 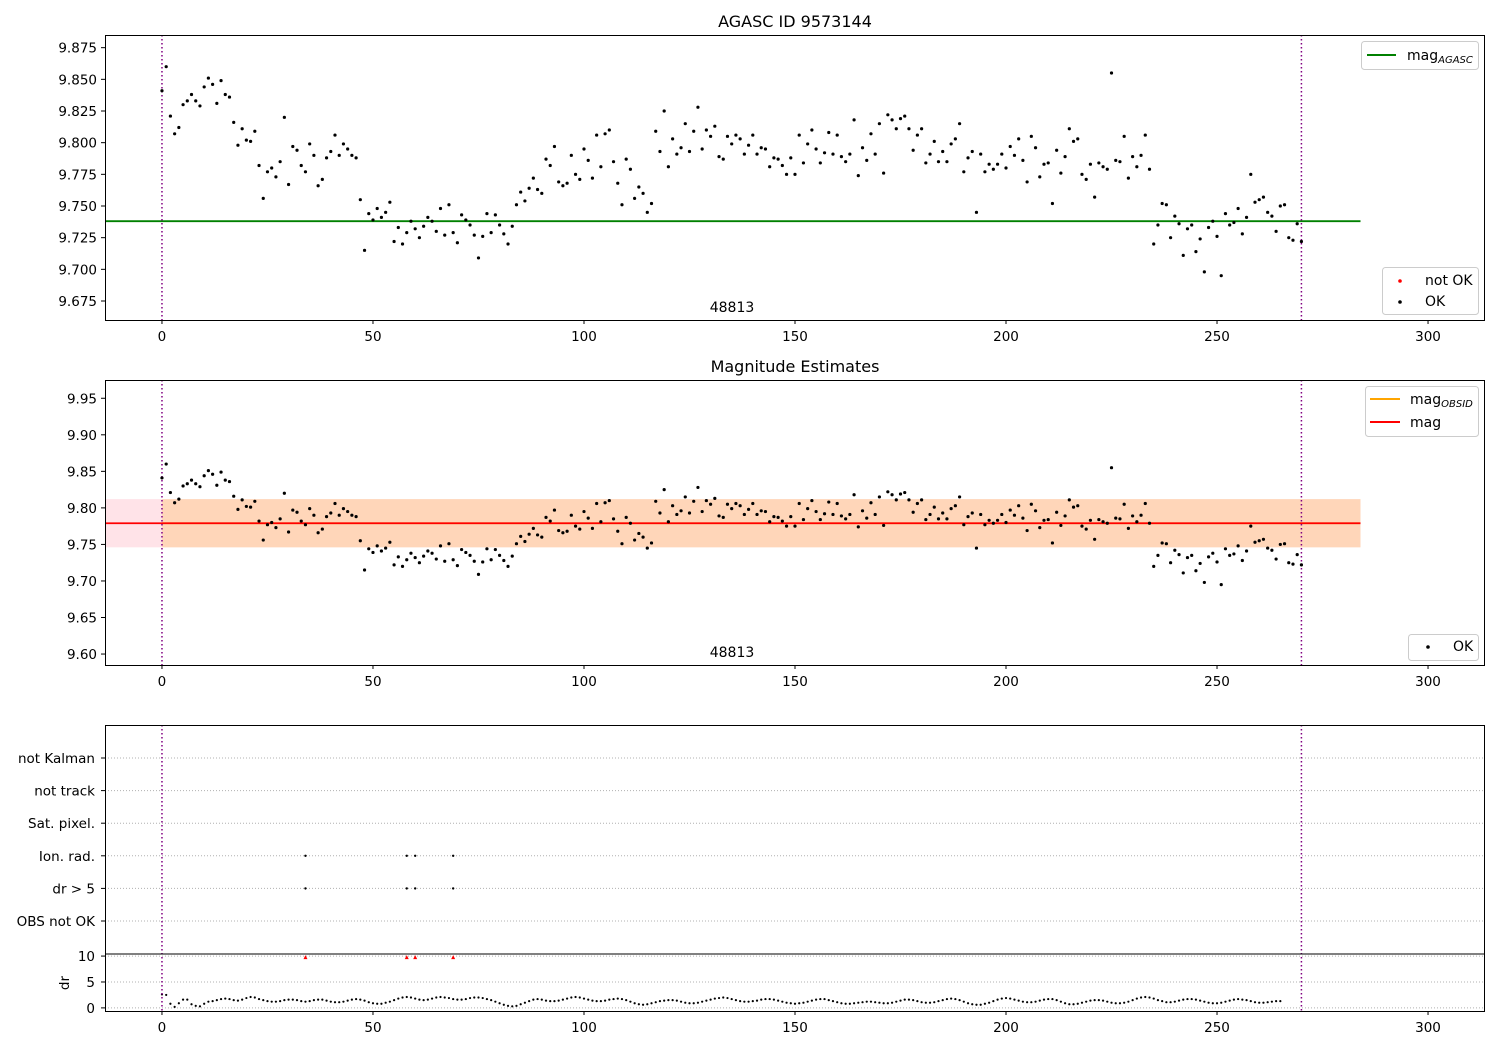 What do you see at coordinates (1435, 302) in the screenshot?
I see `legend-label-ok: OK` at bounding box center [1435, 302].